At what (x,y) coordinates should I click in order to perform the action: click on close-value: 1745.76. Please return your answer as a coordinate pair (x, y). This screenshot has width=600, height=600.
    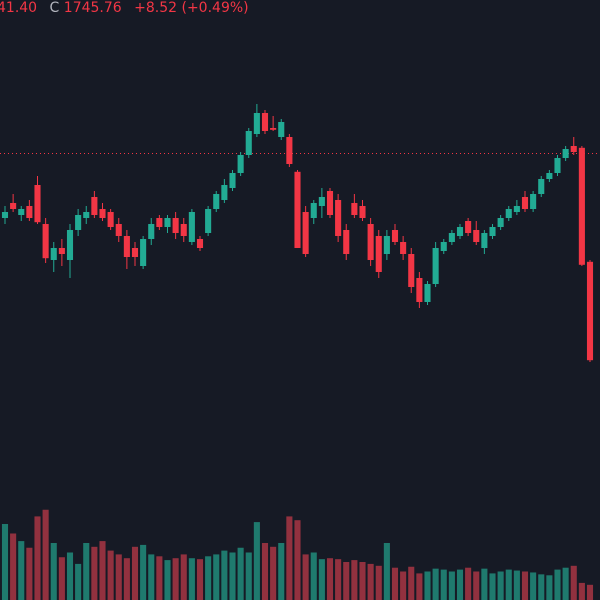
    Looking at the image, I should click on (93, 8).